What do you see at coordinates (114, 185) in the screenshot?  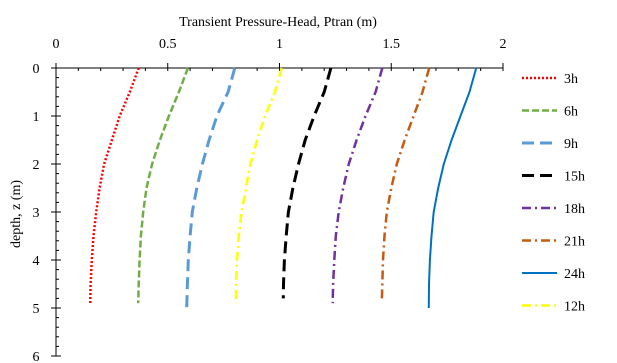 I see `series-line-3h` at bounding box center [114, 185].